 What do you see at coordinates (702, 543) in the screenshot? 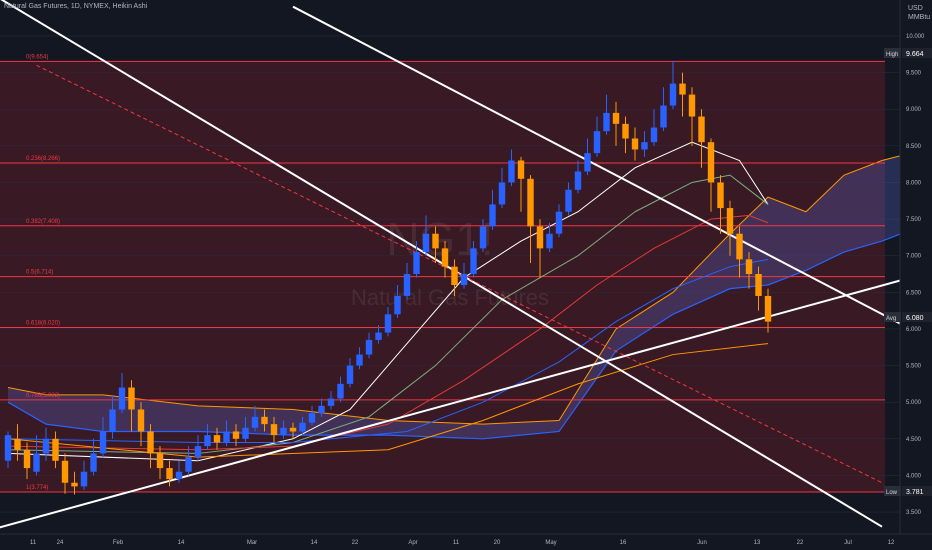
I see `x-tick-label: Jun` at bounding box center [702, 543].